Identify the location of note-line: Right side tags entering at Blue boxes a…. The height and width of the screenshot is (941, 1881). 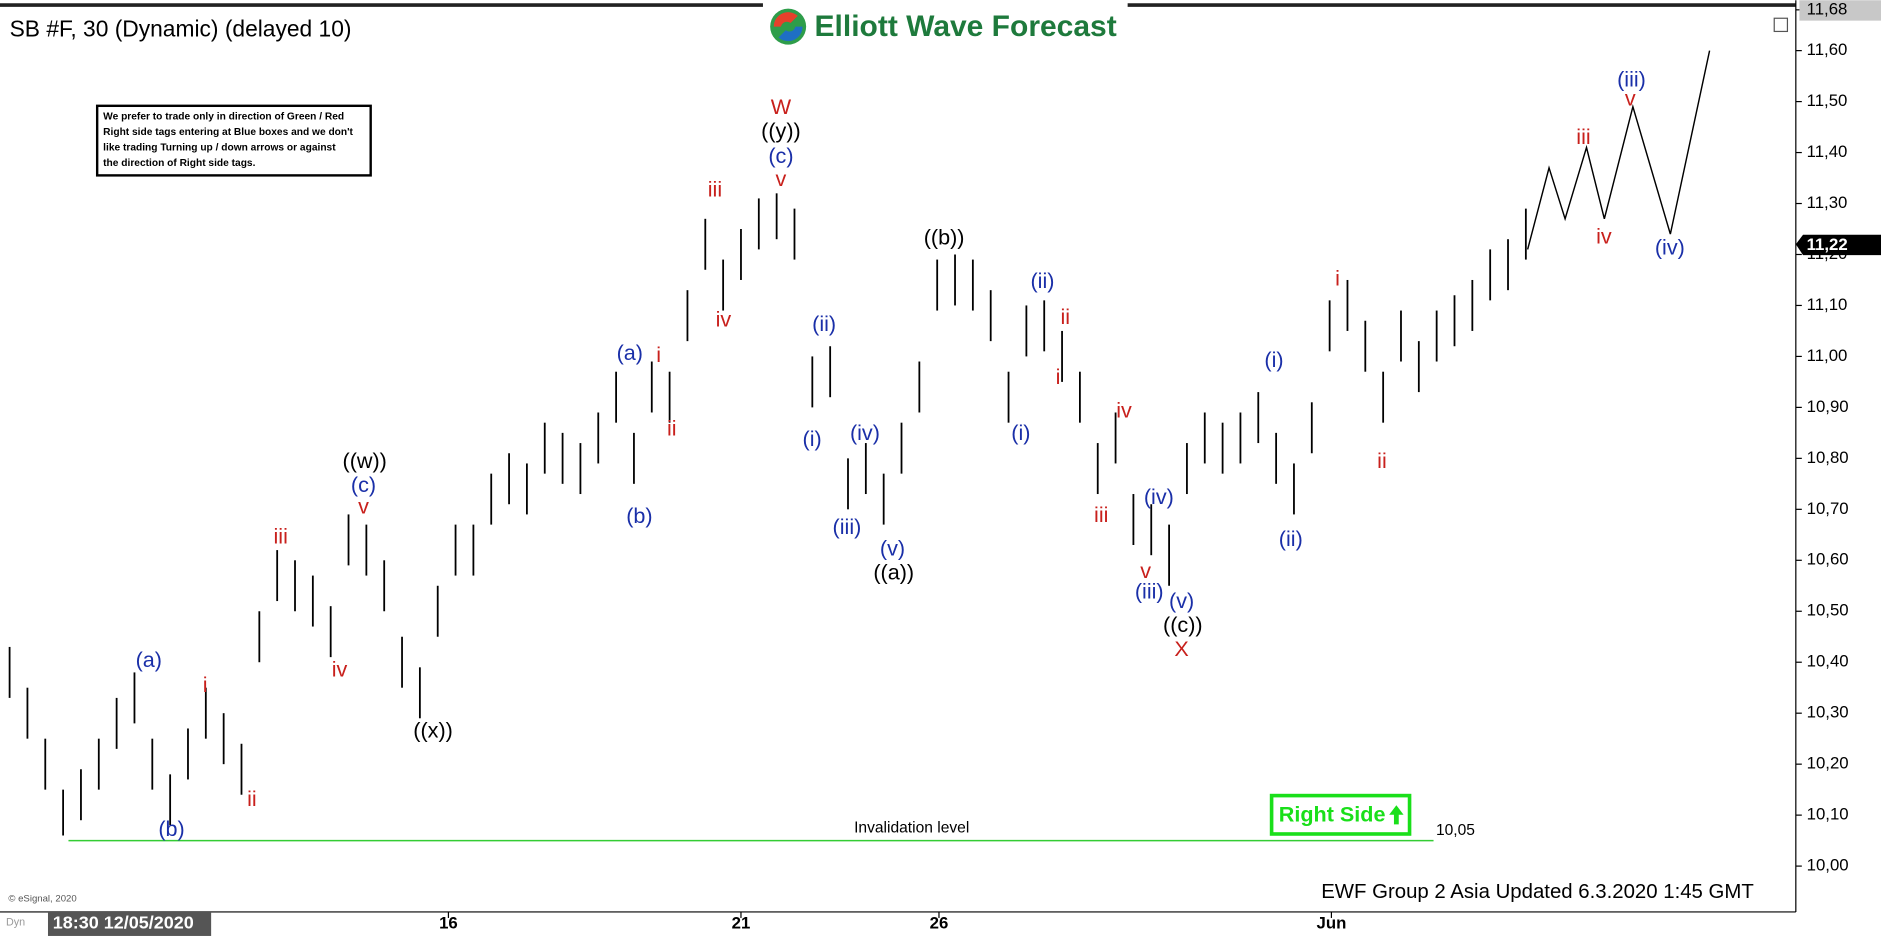
(228, 132).